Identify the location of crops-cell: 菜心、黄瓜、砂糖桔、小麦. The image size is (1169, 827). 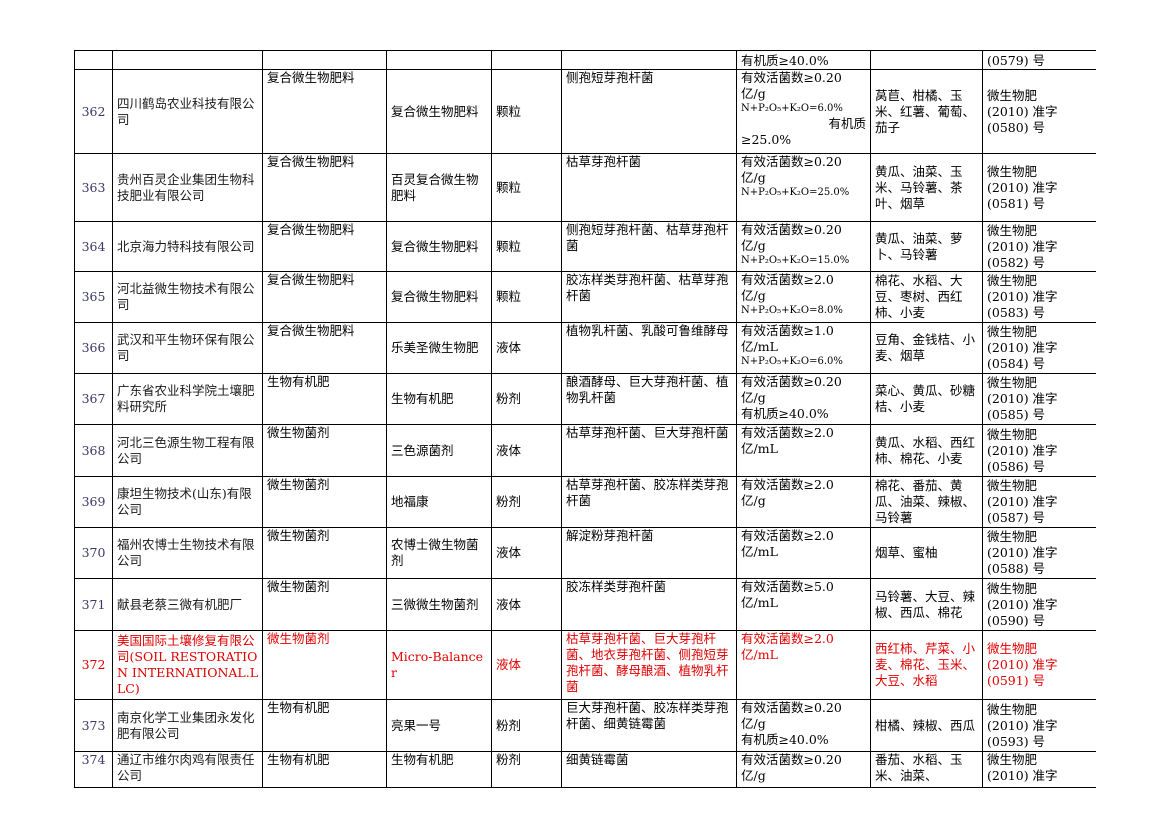
(926, 399).